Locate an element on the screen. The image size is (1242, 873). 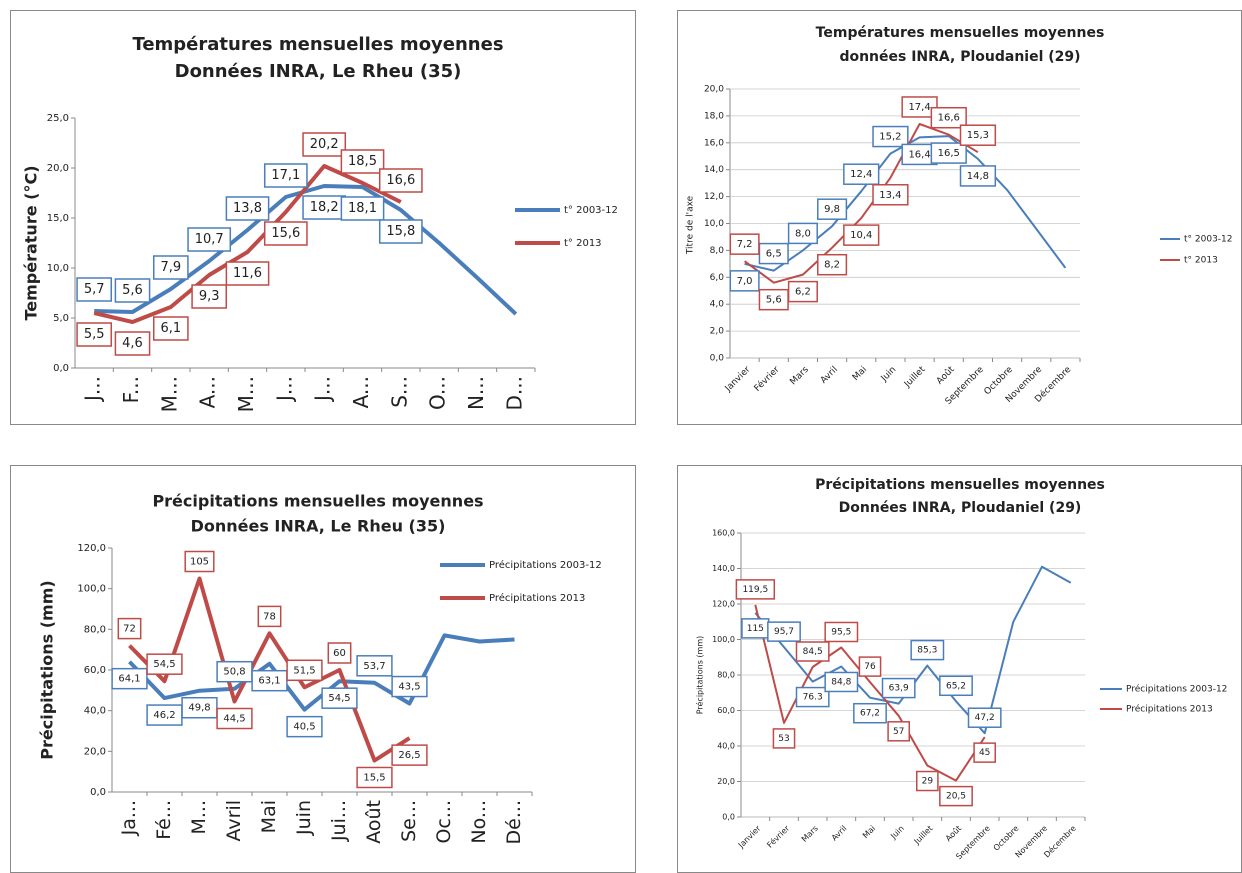
data-label: 53,7 is located at coordinates (374, 666).